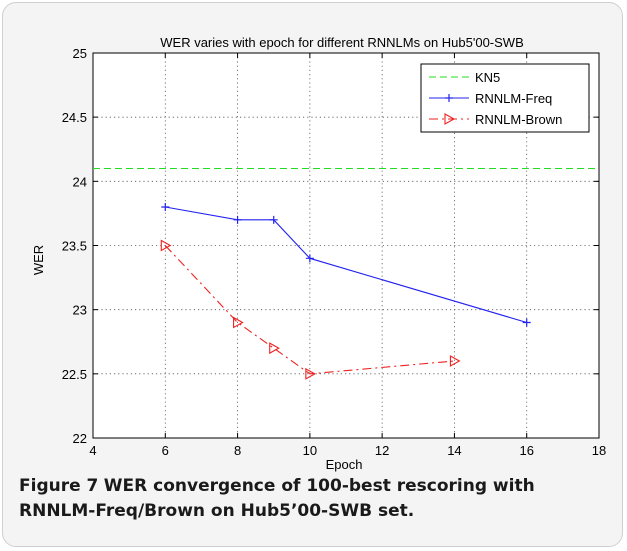 This screenshot has width=627, height=551. What do you see at coordinates (92, 450) in the screenshot?
I see `x-tick-label: 4` at bounding box center [92, 450].